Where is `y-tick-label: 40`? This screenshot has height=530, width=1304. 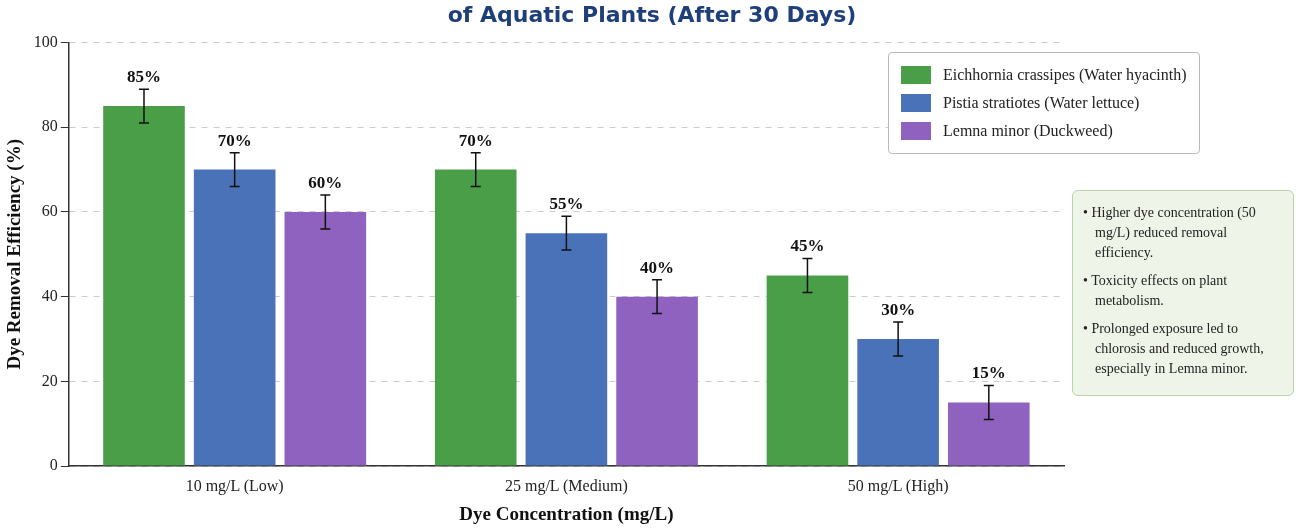 y-tick-label: 40 is located at coordinates (49, 295).